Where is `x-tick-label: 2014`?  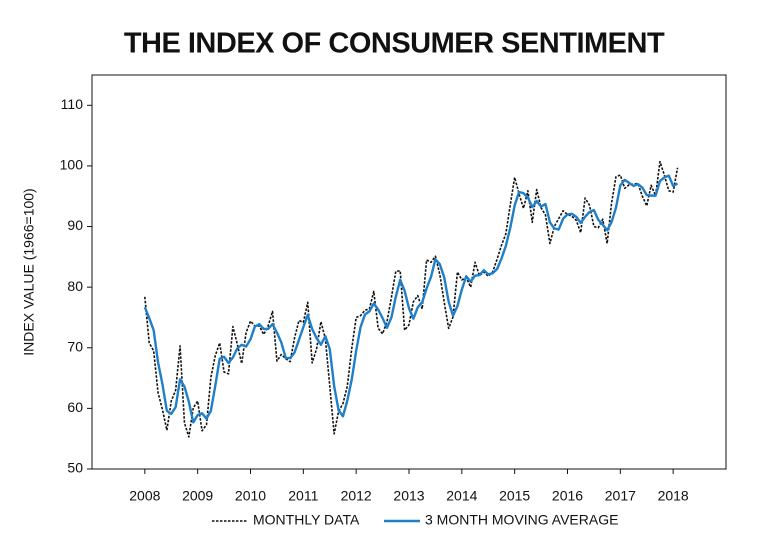 x-tick-label: 2014 is located at coordinates (461, 496).